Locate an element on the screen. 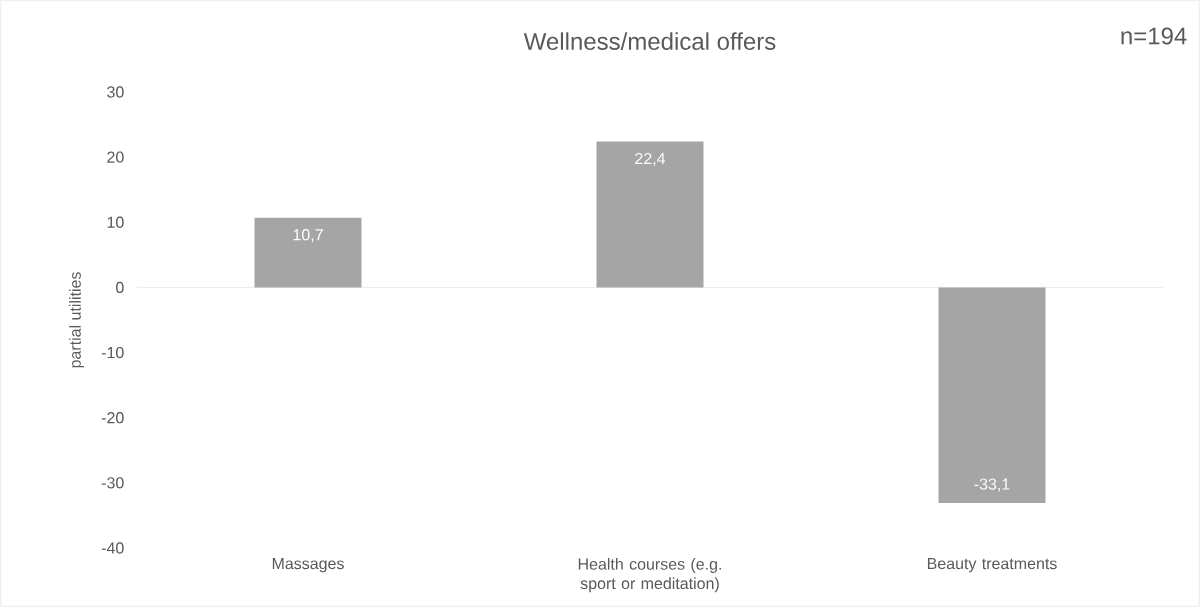 The height and width of the screenshot is (607, 1200). x-tick-label: Massages is located at coordinates (308, 565).